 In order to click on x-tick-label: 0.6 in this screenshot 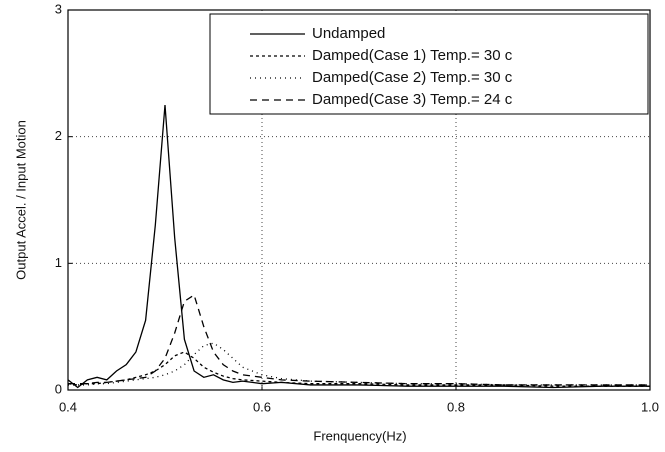, I will do `click(262, 406)`.